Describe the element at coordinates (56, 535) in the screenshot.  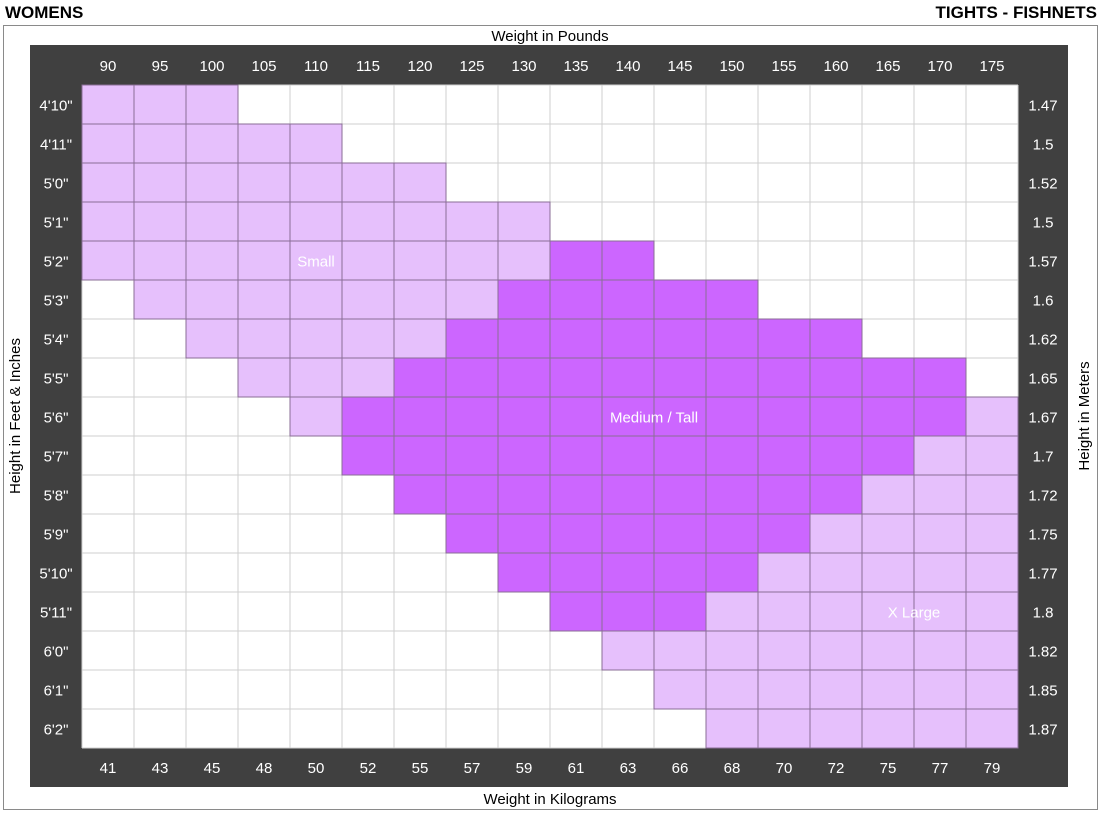
I see `y-tick-feet-inches: 5'9"` at that location.